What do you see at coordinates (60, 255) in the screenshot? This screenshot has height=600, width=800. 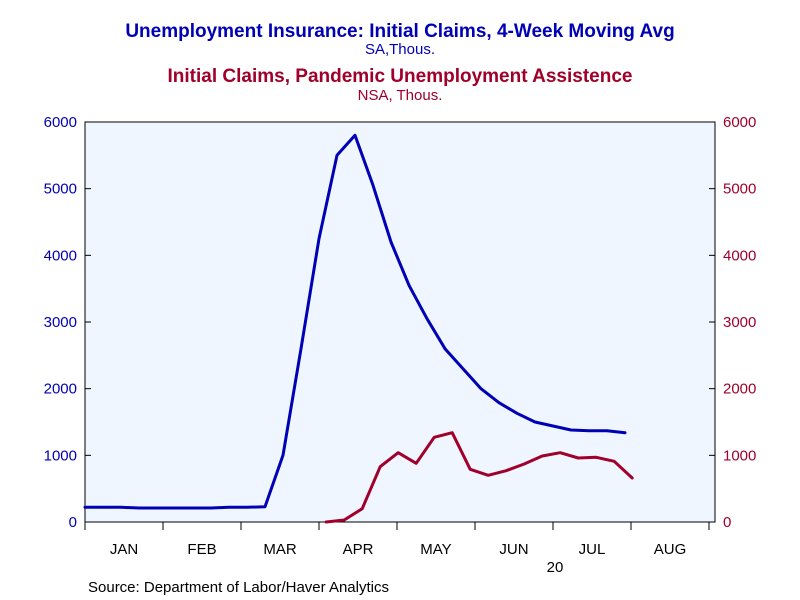 I see `y-left-tick-label: 4000` at bounding box center [60, 255].